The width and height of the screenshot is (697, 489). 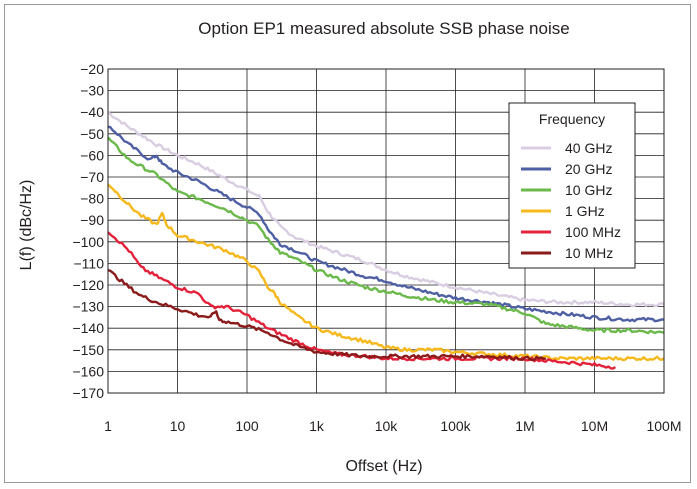 I want to click on x-tick-label: 10M, so click(x=594, y=426).